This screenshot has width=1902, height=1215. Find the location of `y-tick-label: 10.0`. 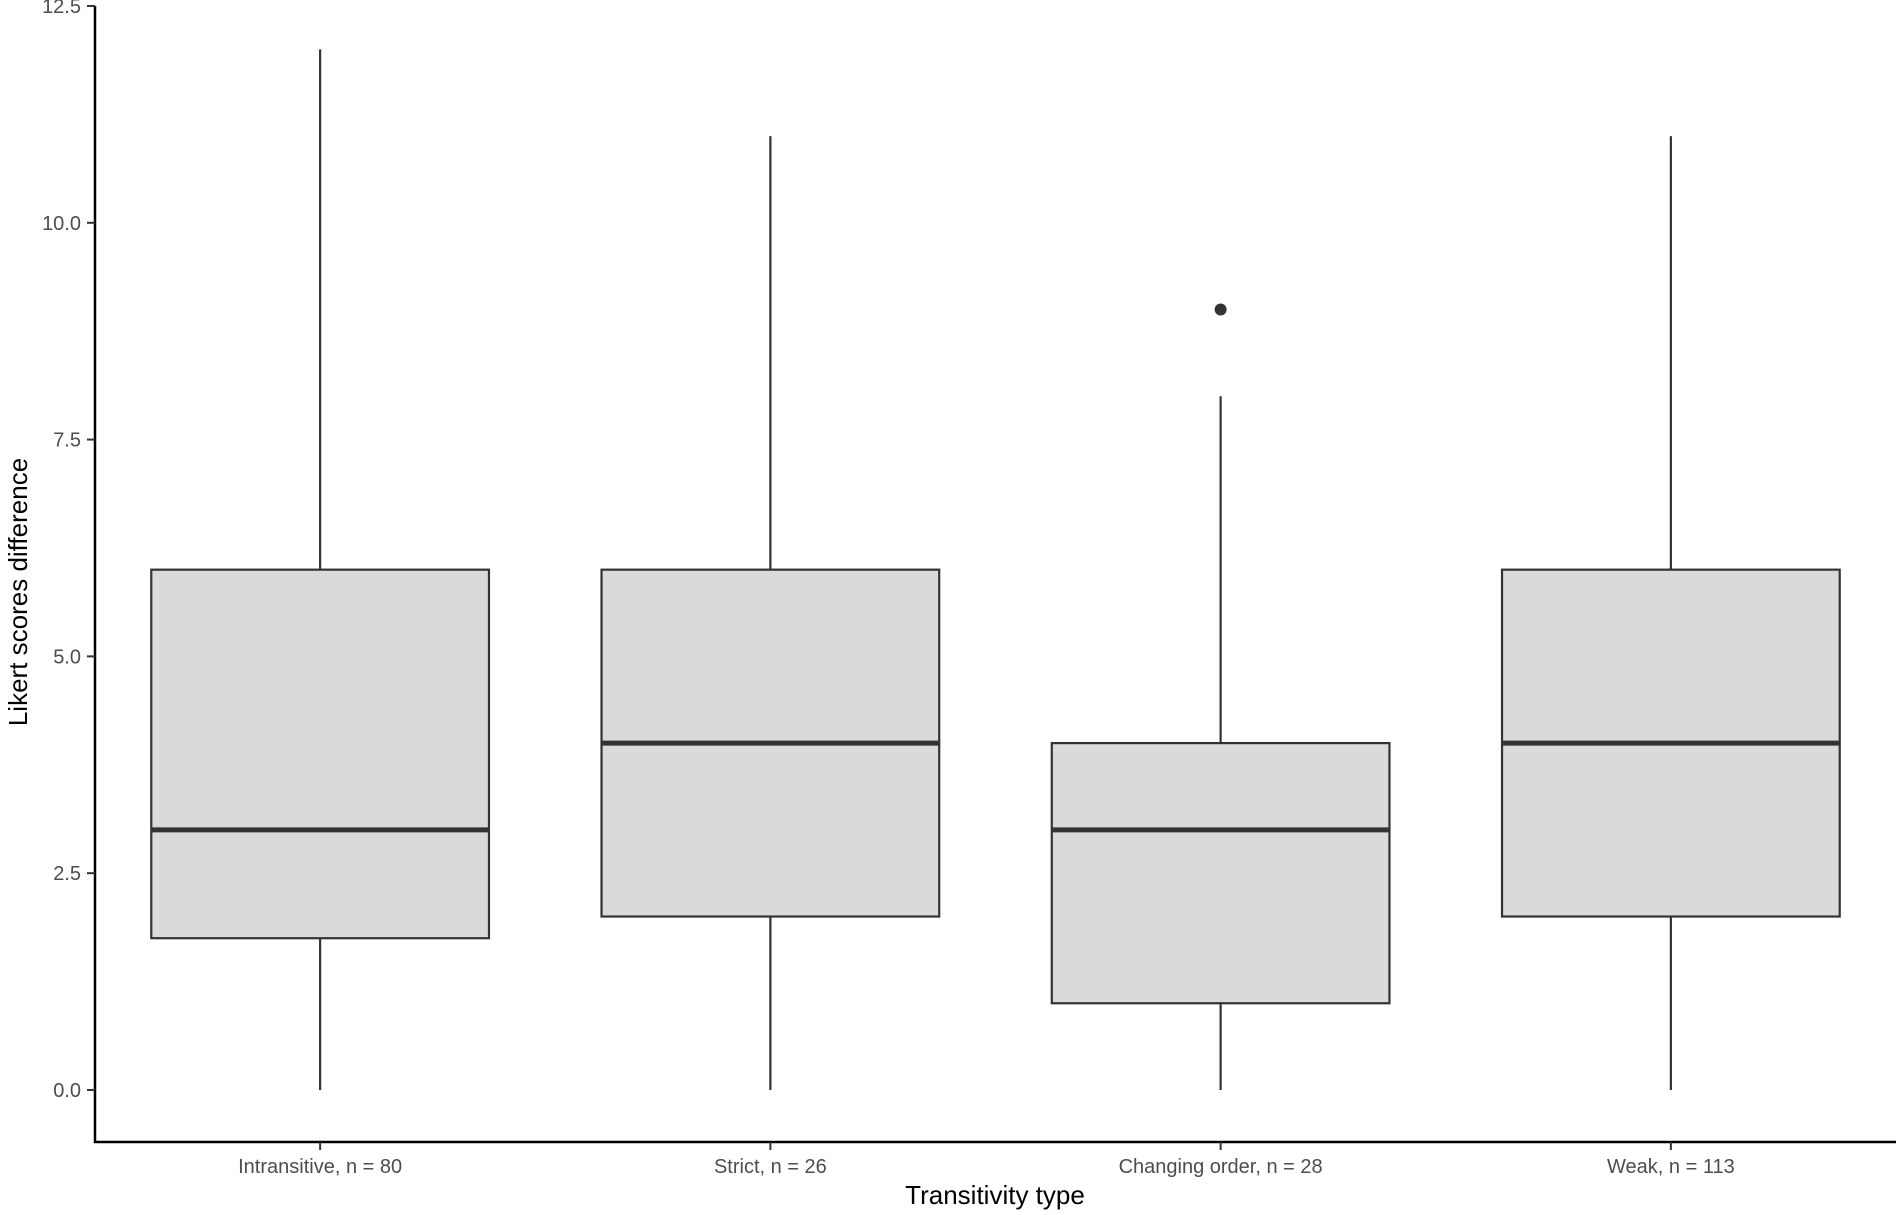

y-tick-label: 10.0 is located at coordinates (61, 224).